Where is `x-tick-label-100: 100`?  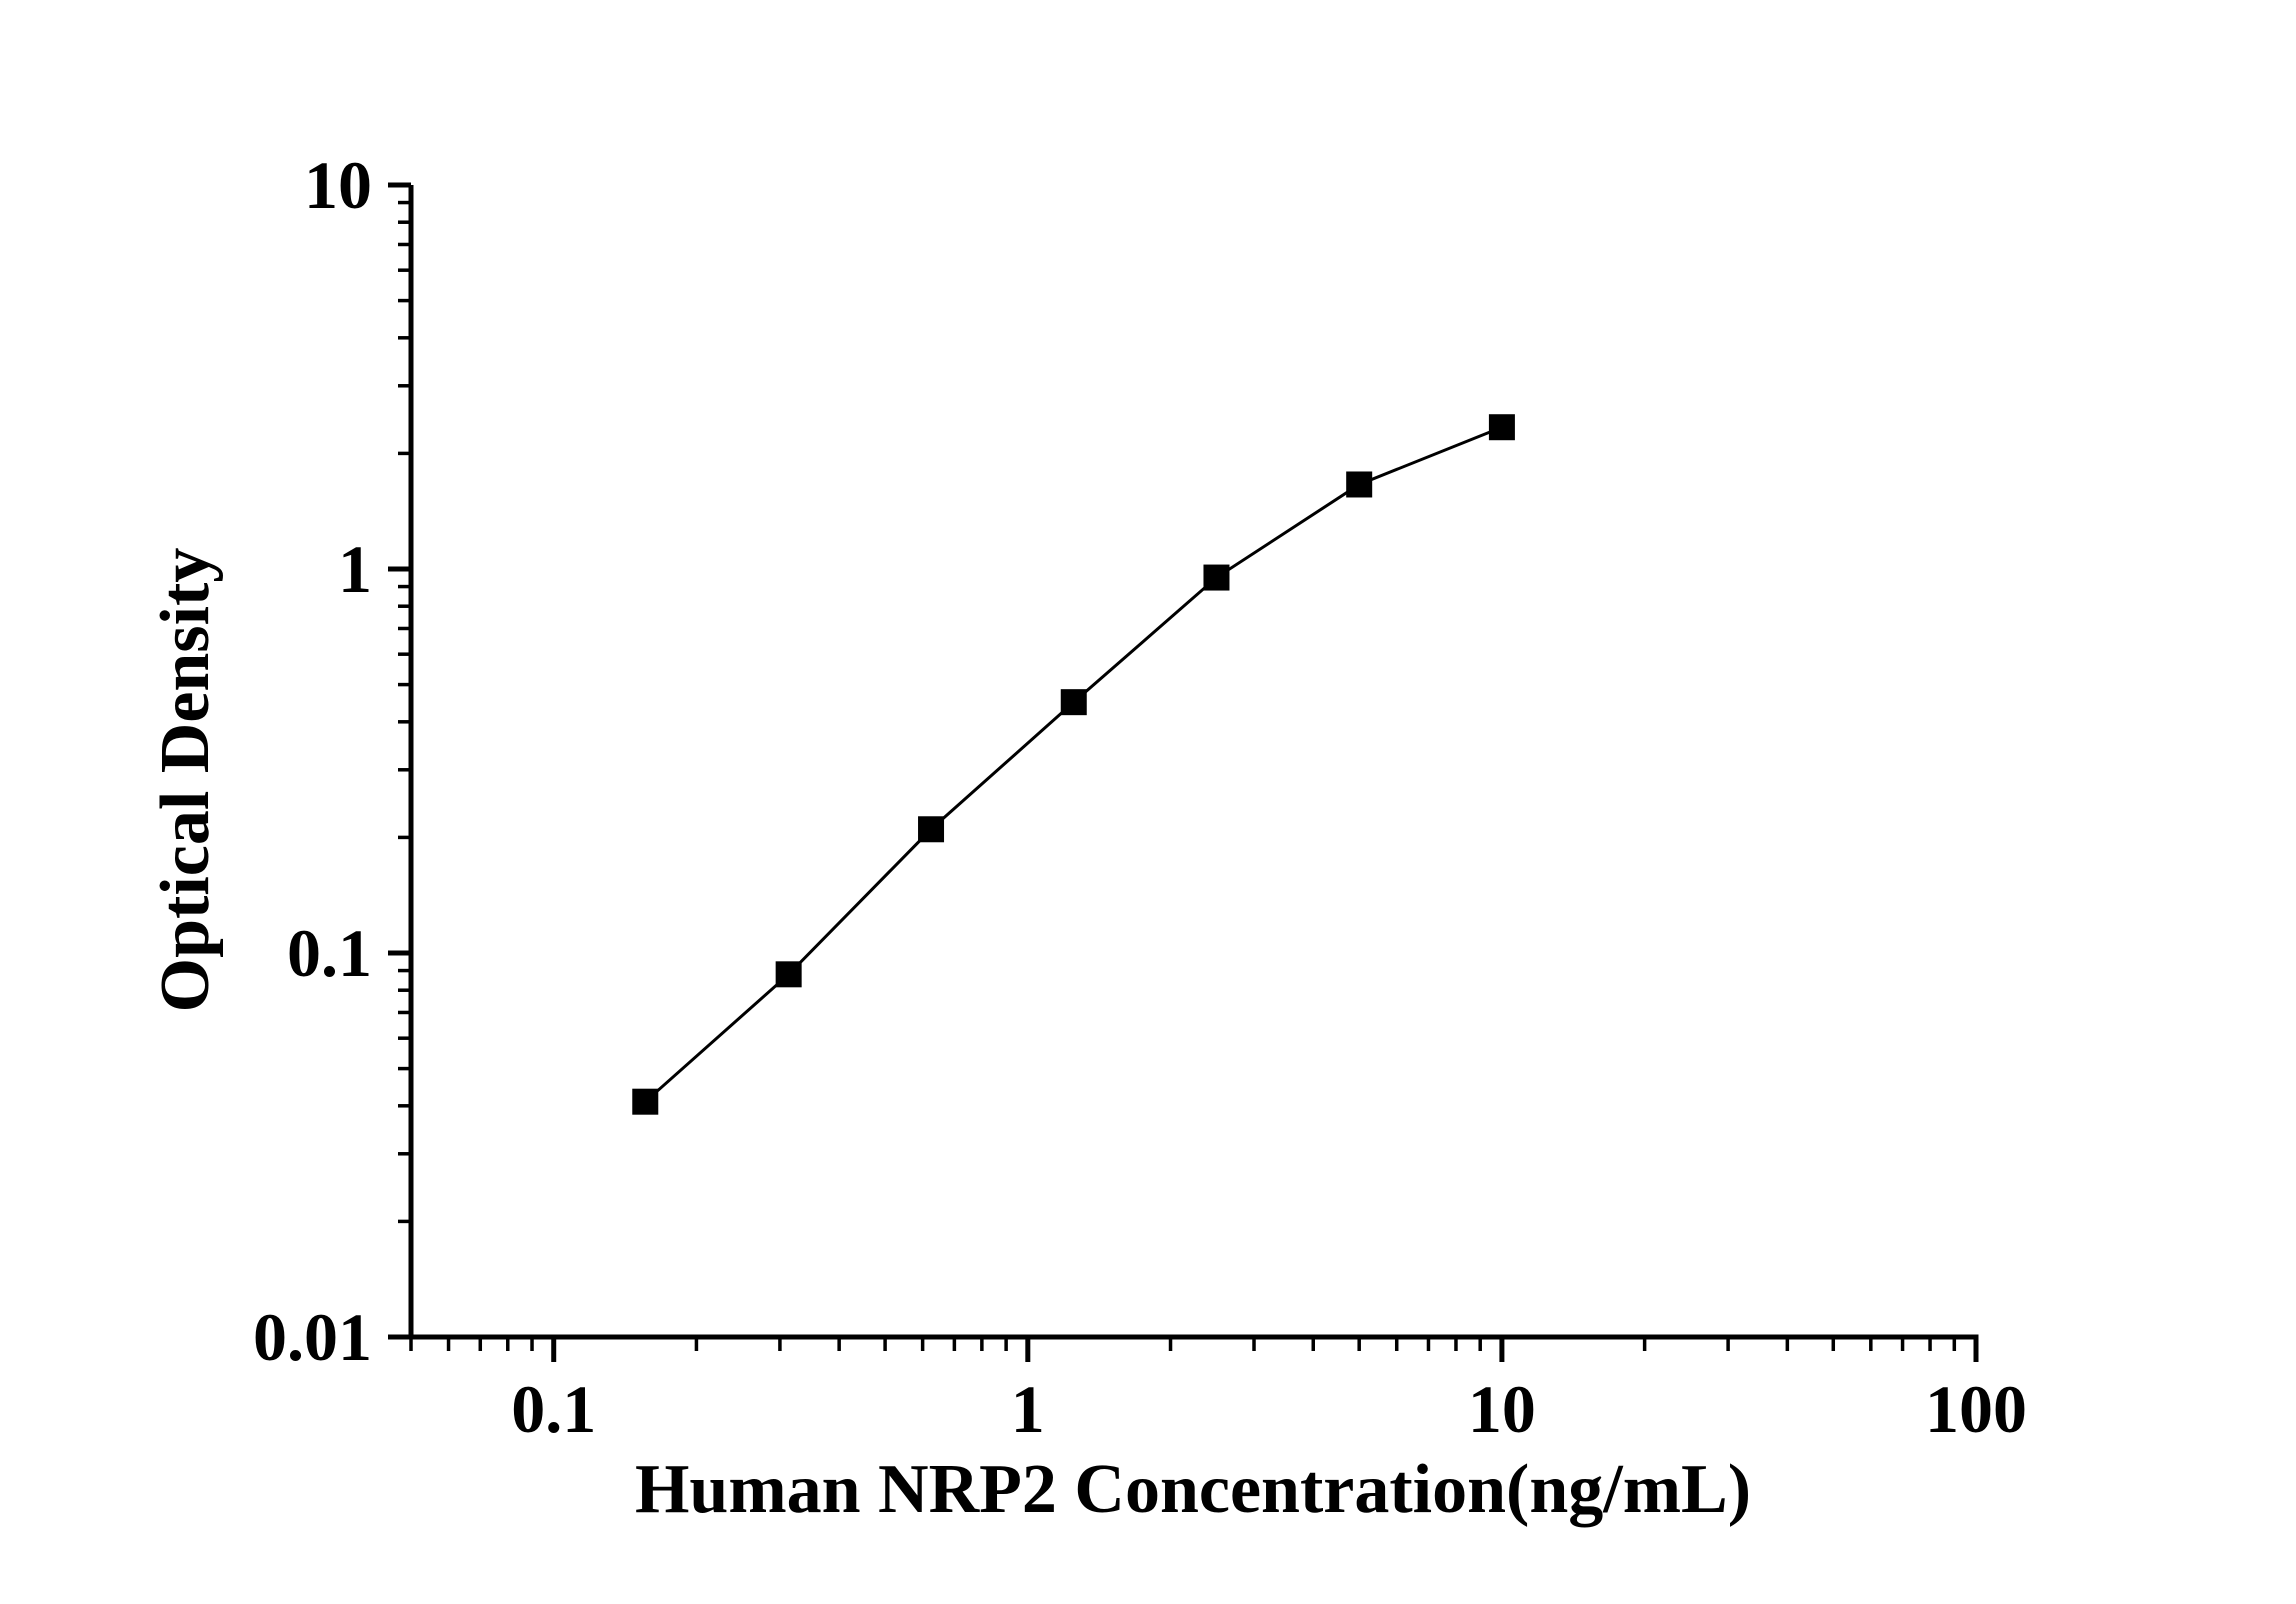 x-tick-label-100: 100 is located at coordinates (1976, 1409).